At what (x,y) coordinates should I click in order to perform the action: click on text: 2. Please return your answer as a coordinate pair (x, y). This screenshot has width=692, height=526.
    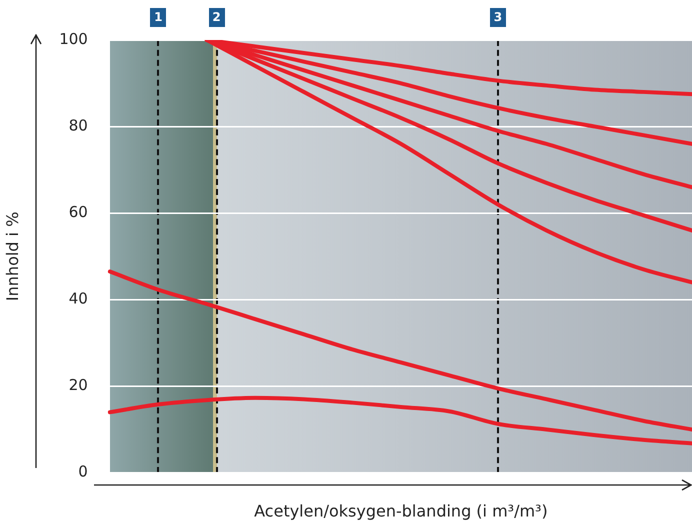
    Looking at the image, I should click on (216, 17).